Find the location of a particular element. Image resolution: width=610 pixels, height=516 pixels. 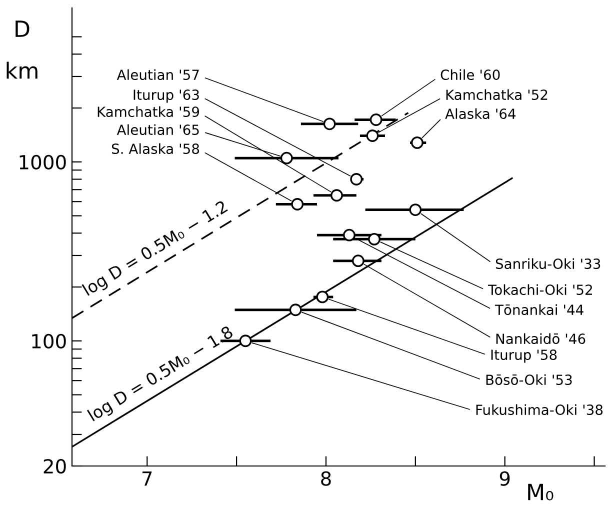

x-tick-label: 7 is located at coordinates (147, 478).